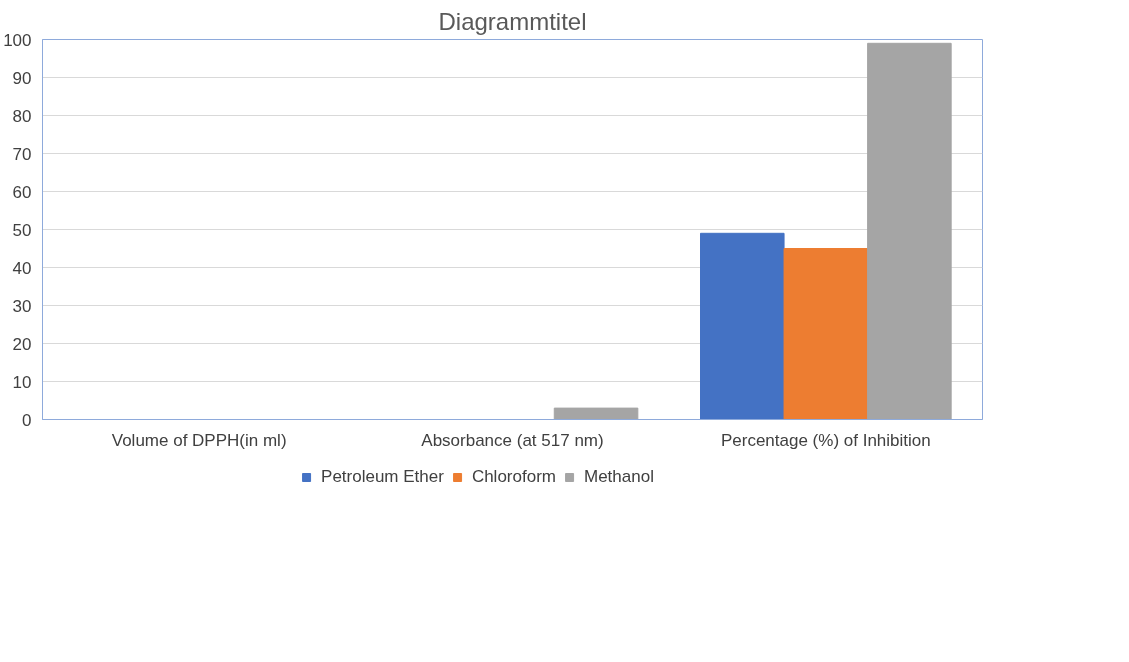 This screenshot has height=662, width=1129. Describe the element at coordinates (22, 192) in the screenshot. I see `y-tick-label: 60` at that location.